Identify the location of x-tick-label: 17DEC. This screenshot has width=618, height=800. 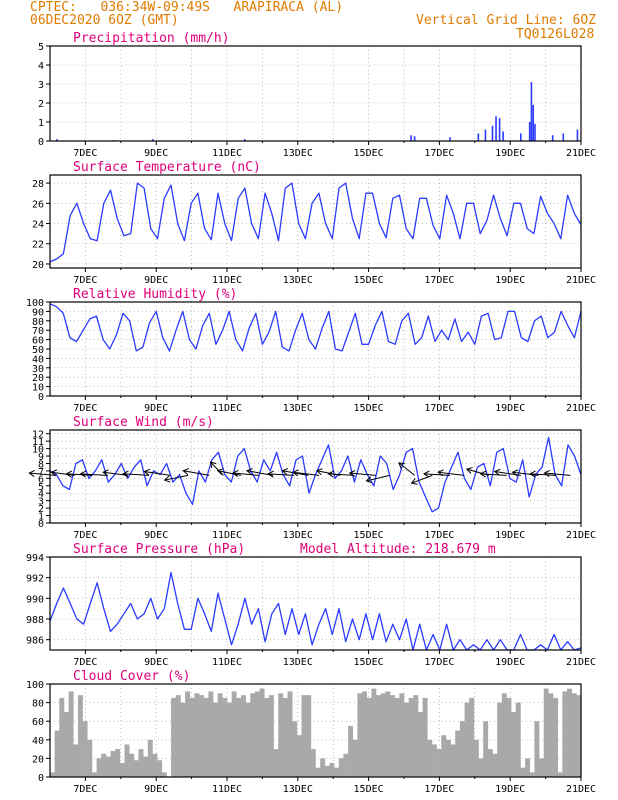
(439, 280).